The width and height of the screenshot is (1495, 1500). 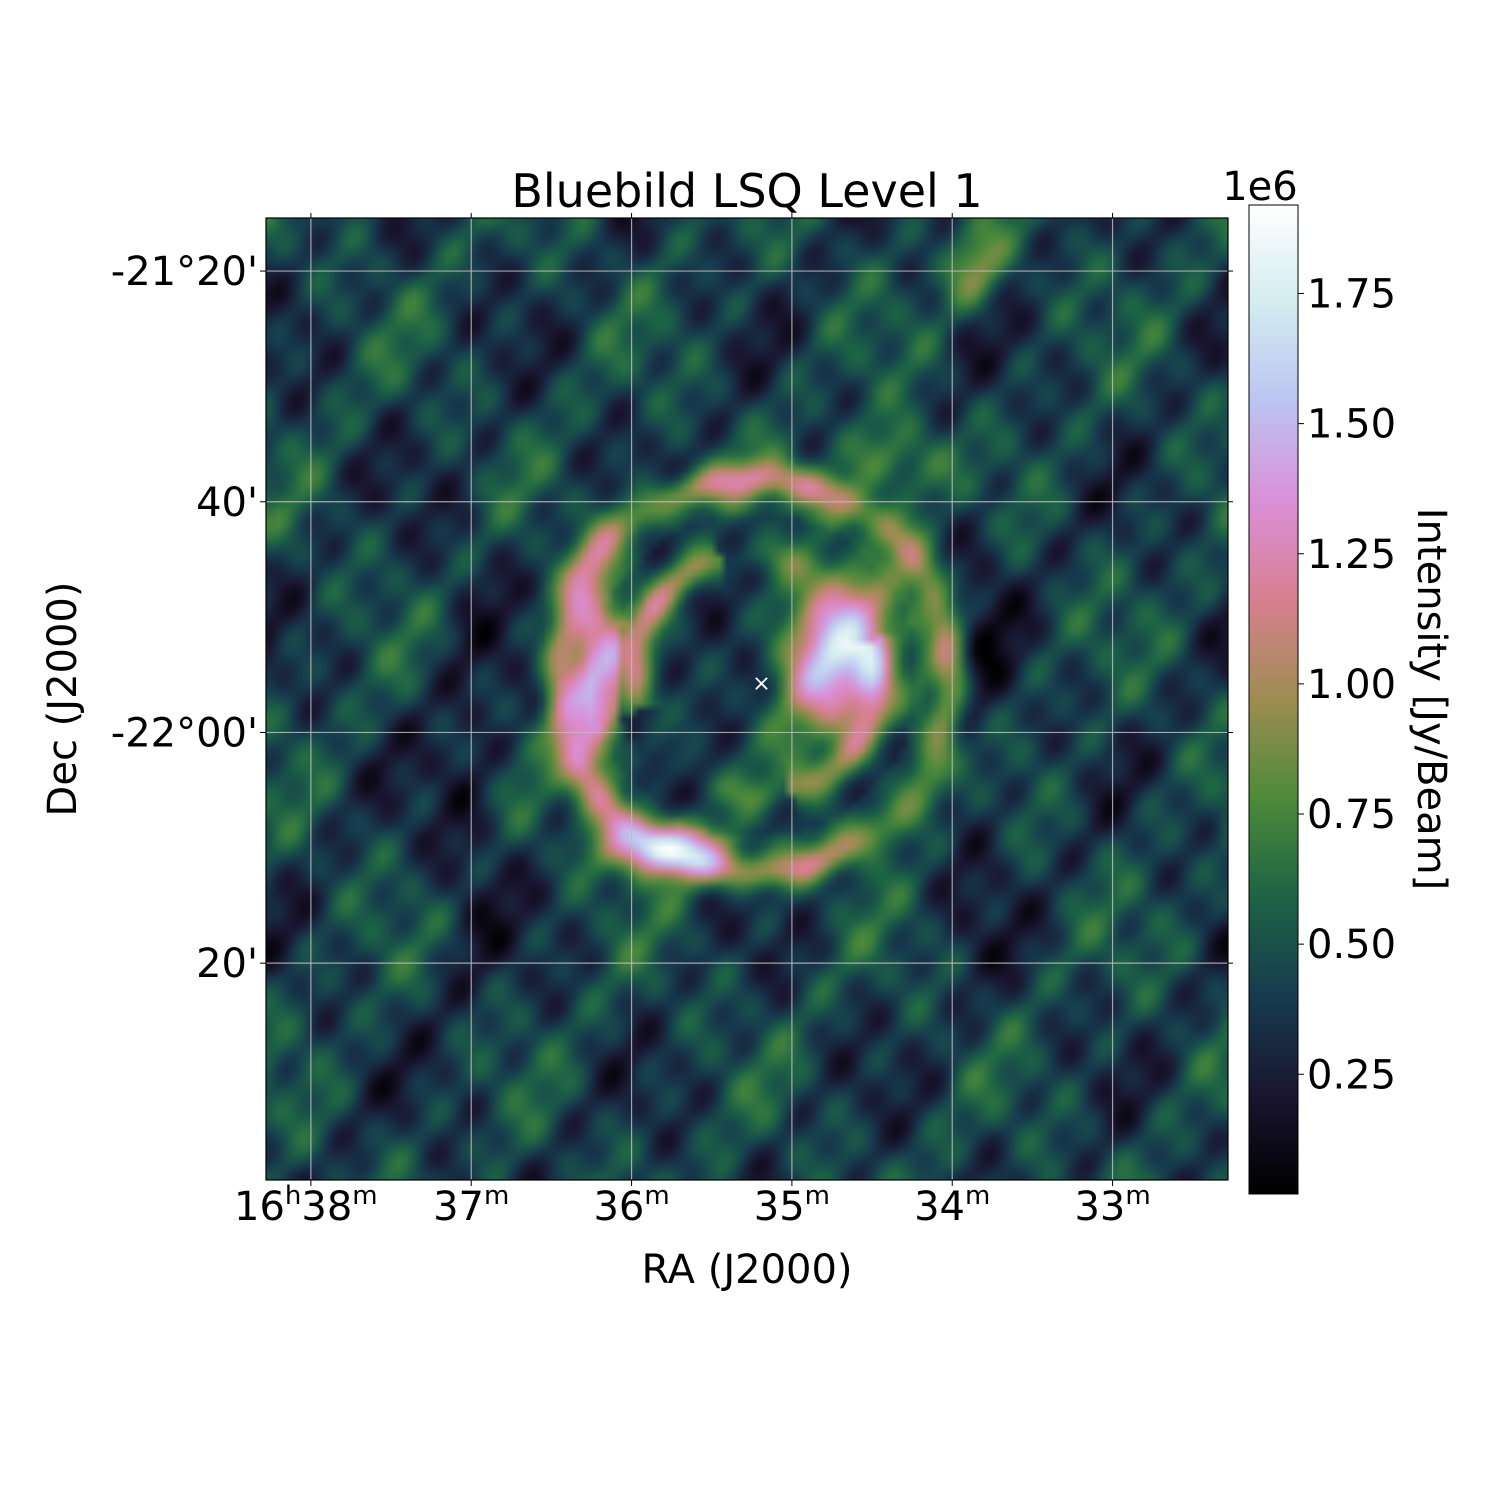 What do you see at coordinates (227, 503) in the screenshot?
I see `y-tick-label: 40'` at bounding box center [227, 503].